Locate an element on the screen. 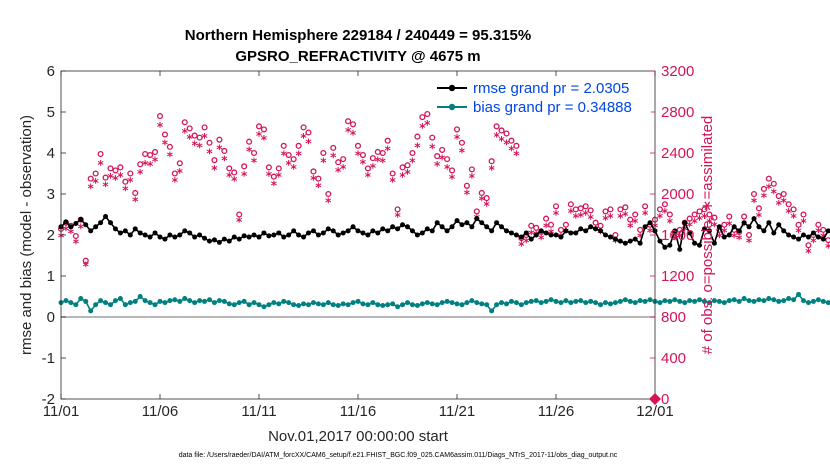 This screenshot has width=830, height=470. right-y-tick-label: 1600 is located at coordinates (677, 235).